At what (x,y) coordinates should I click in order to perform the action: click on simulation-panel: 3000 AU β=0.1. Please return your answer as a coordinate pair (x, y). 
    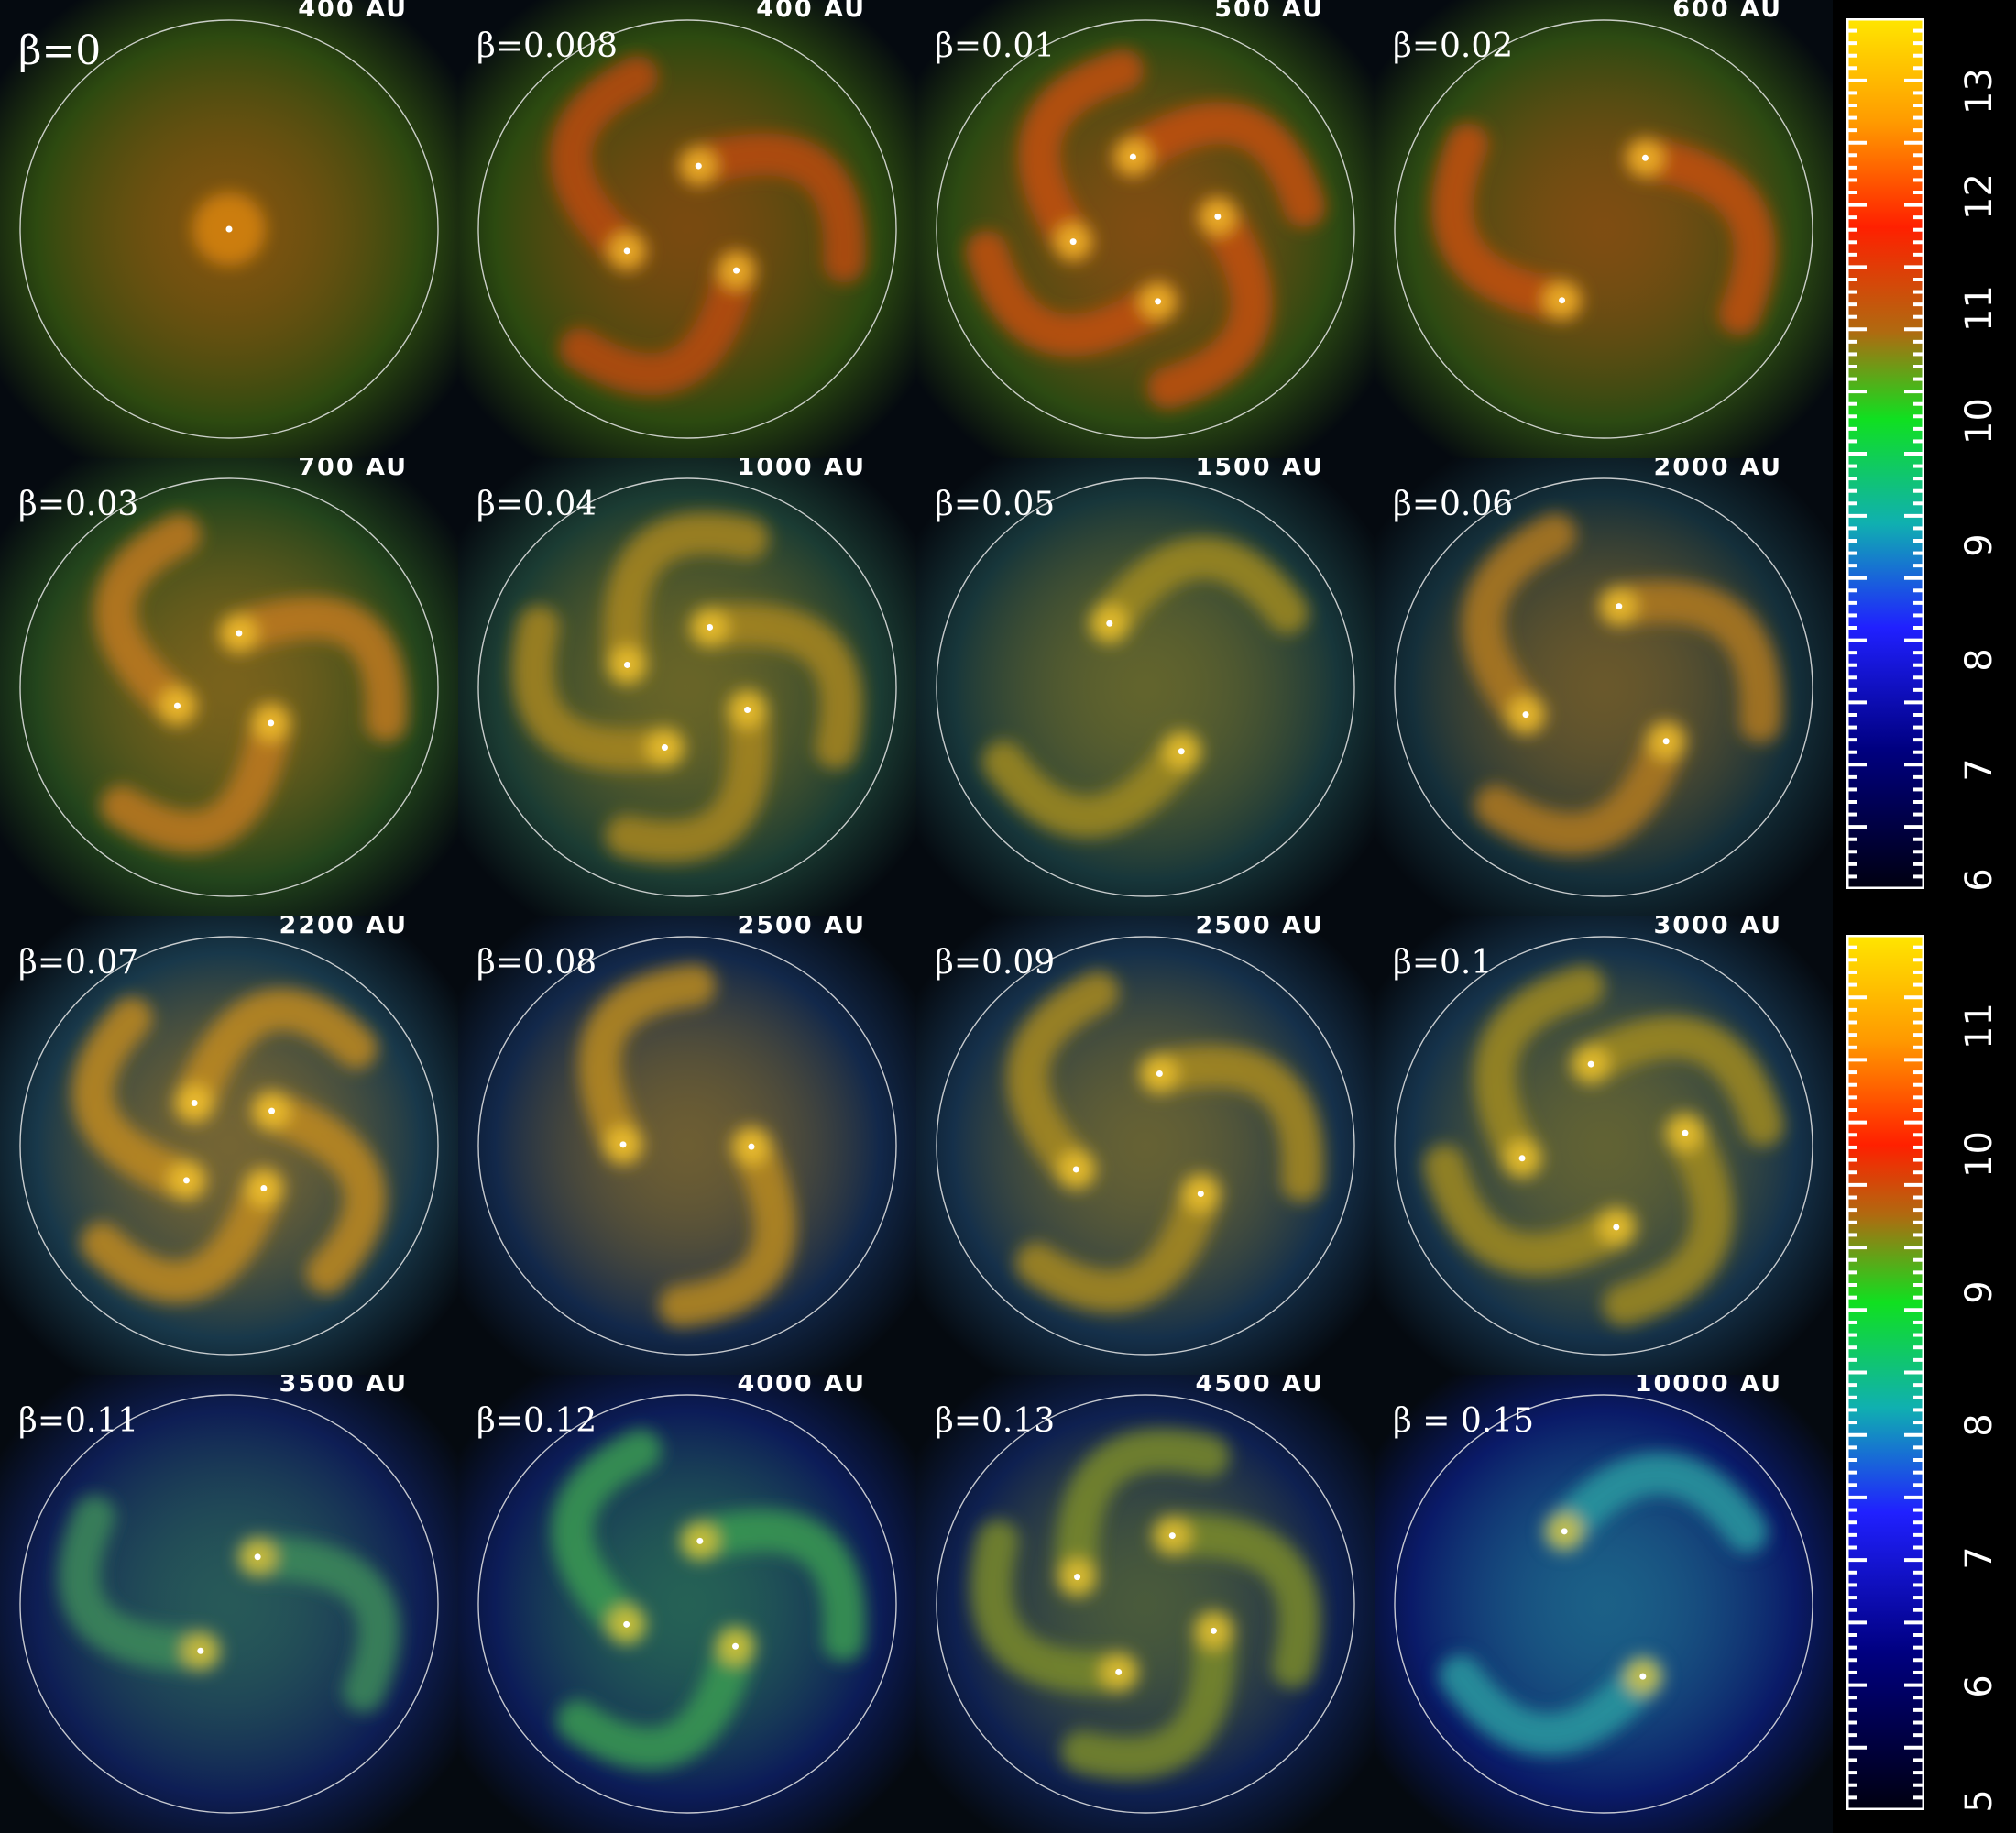
    Looking at the image, I should click on (1604, 1145).